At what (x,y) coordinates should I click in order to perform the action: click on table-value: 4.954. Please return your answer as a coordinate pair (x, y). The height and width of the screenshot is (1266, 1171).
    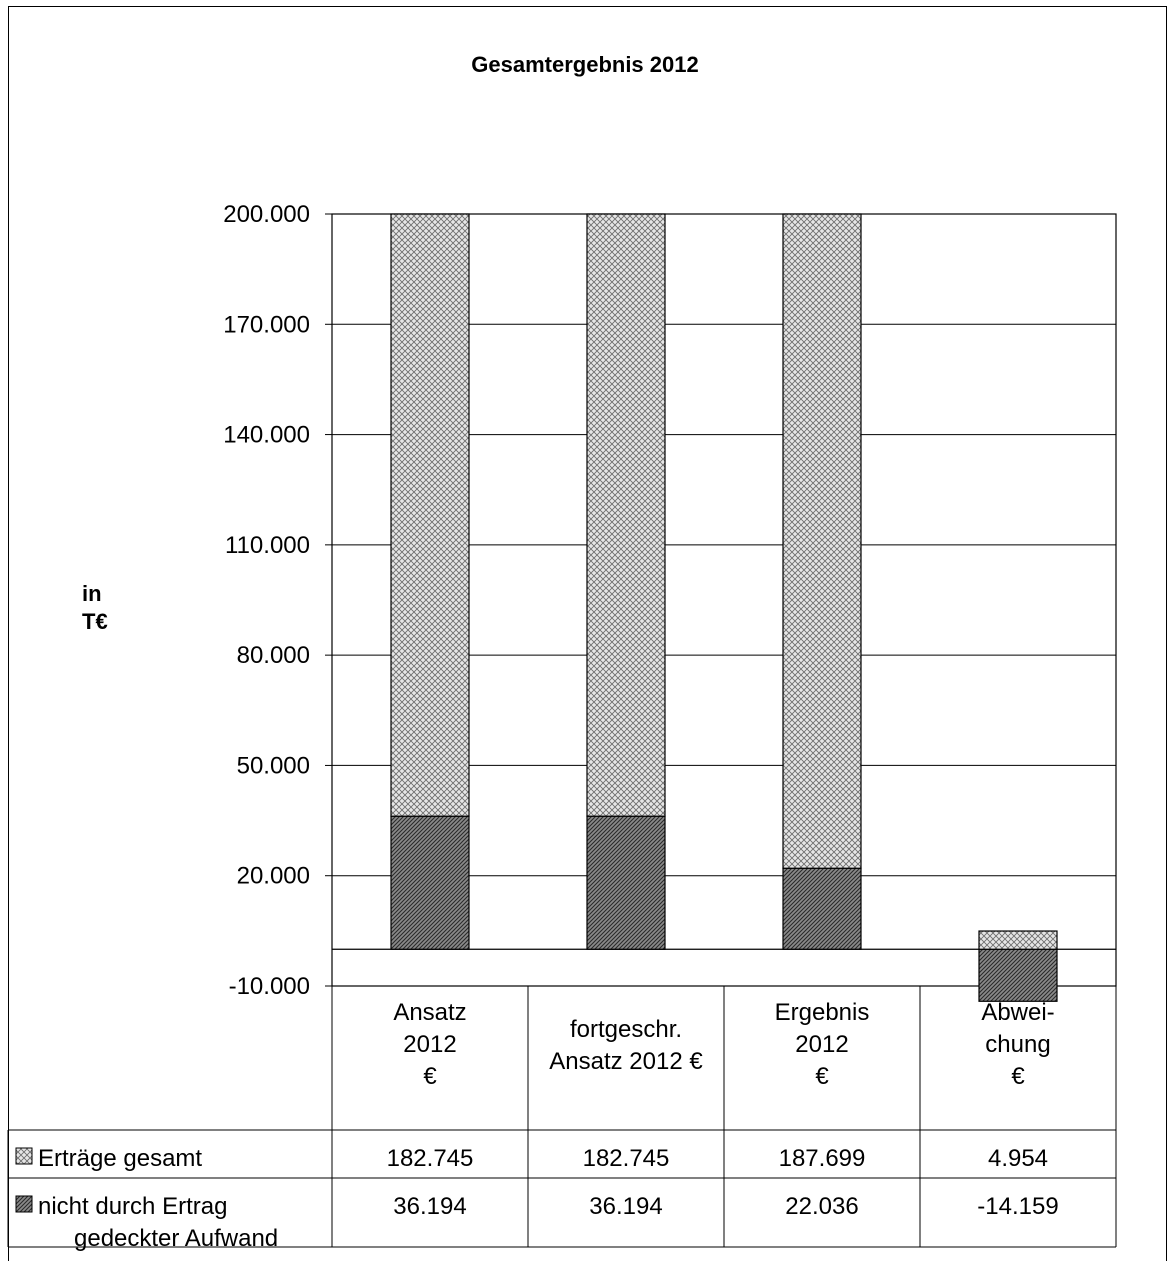
    Looking at the image, I should click on (1018, 1158).